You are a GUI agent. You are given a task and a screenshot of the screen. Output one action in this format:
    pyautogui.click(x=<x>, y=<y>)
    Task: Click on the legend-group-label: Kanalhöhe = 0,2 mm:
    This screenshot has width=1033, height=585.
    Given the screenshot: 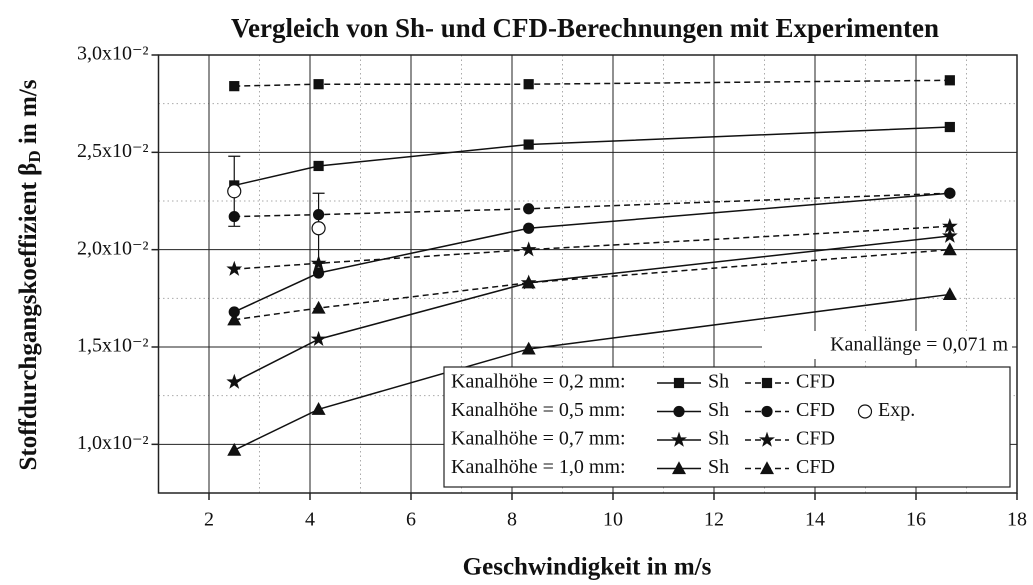 What is the action you would take?
    pyautogui.click(x=538, y=382)
    